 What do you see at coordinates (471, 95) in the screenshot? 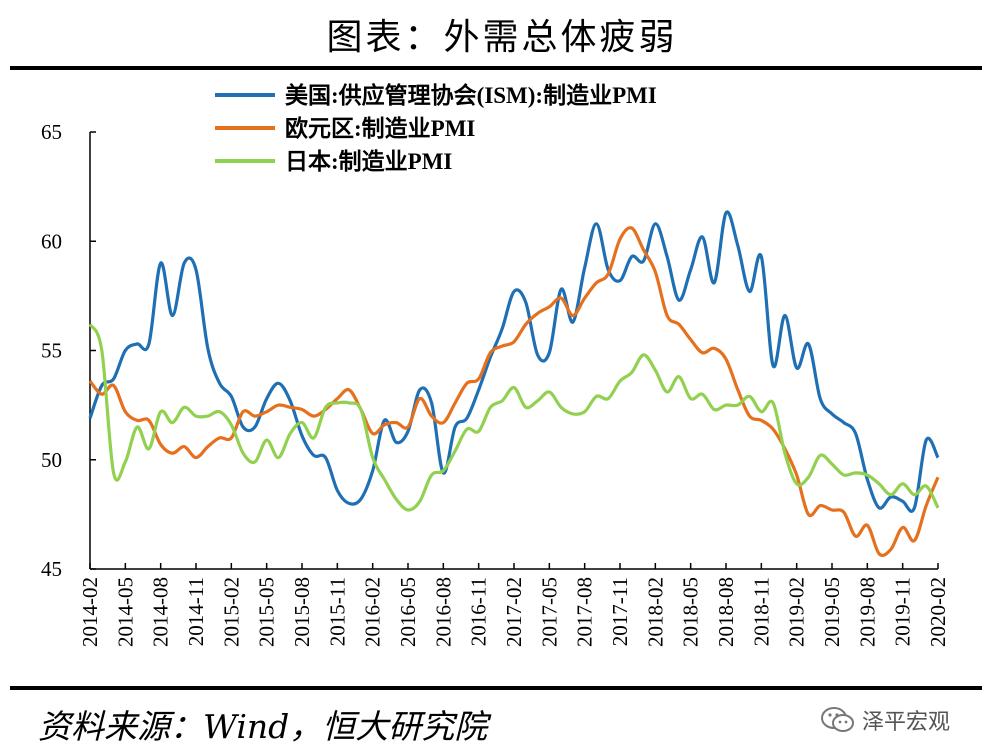
I see `legend-label-1: 美国:供应管理协会(ISM):制造业PMI` at bounding box center [471, 95].